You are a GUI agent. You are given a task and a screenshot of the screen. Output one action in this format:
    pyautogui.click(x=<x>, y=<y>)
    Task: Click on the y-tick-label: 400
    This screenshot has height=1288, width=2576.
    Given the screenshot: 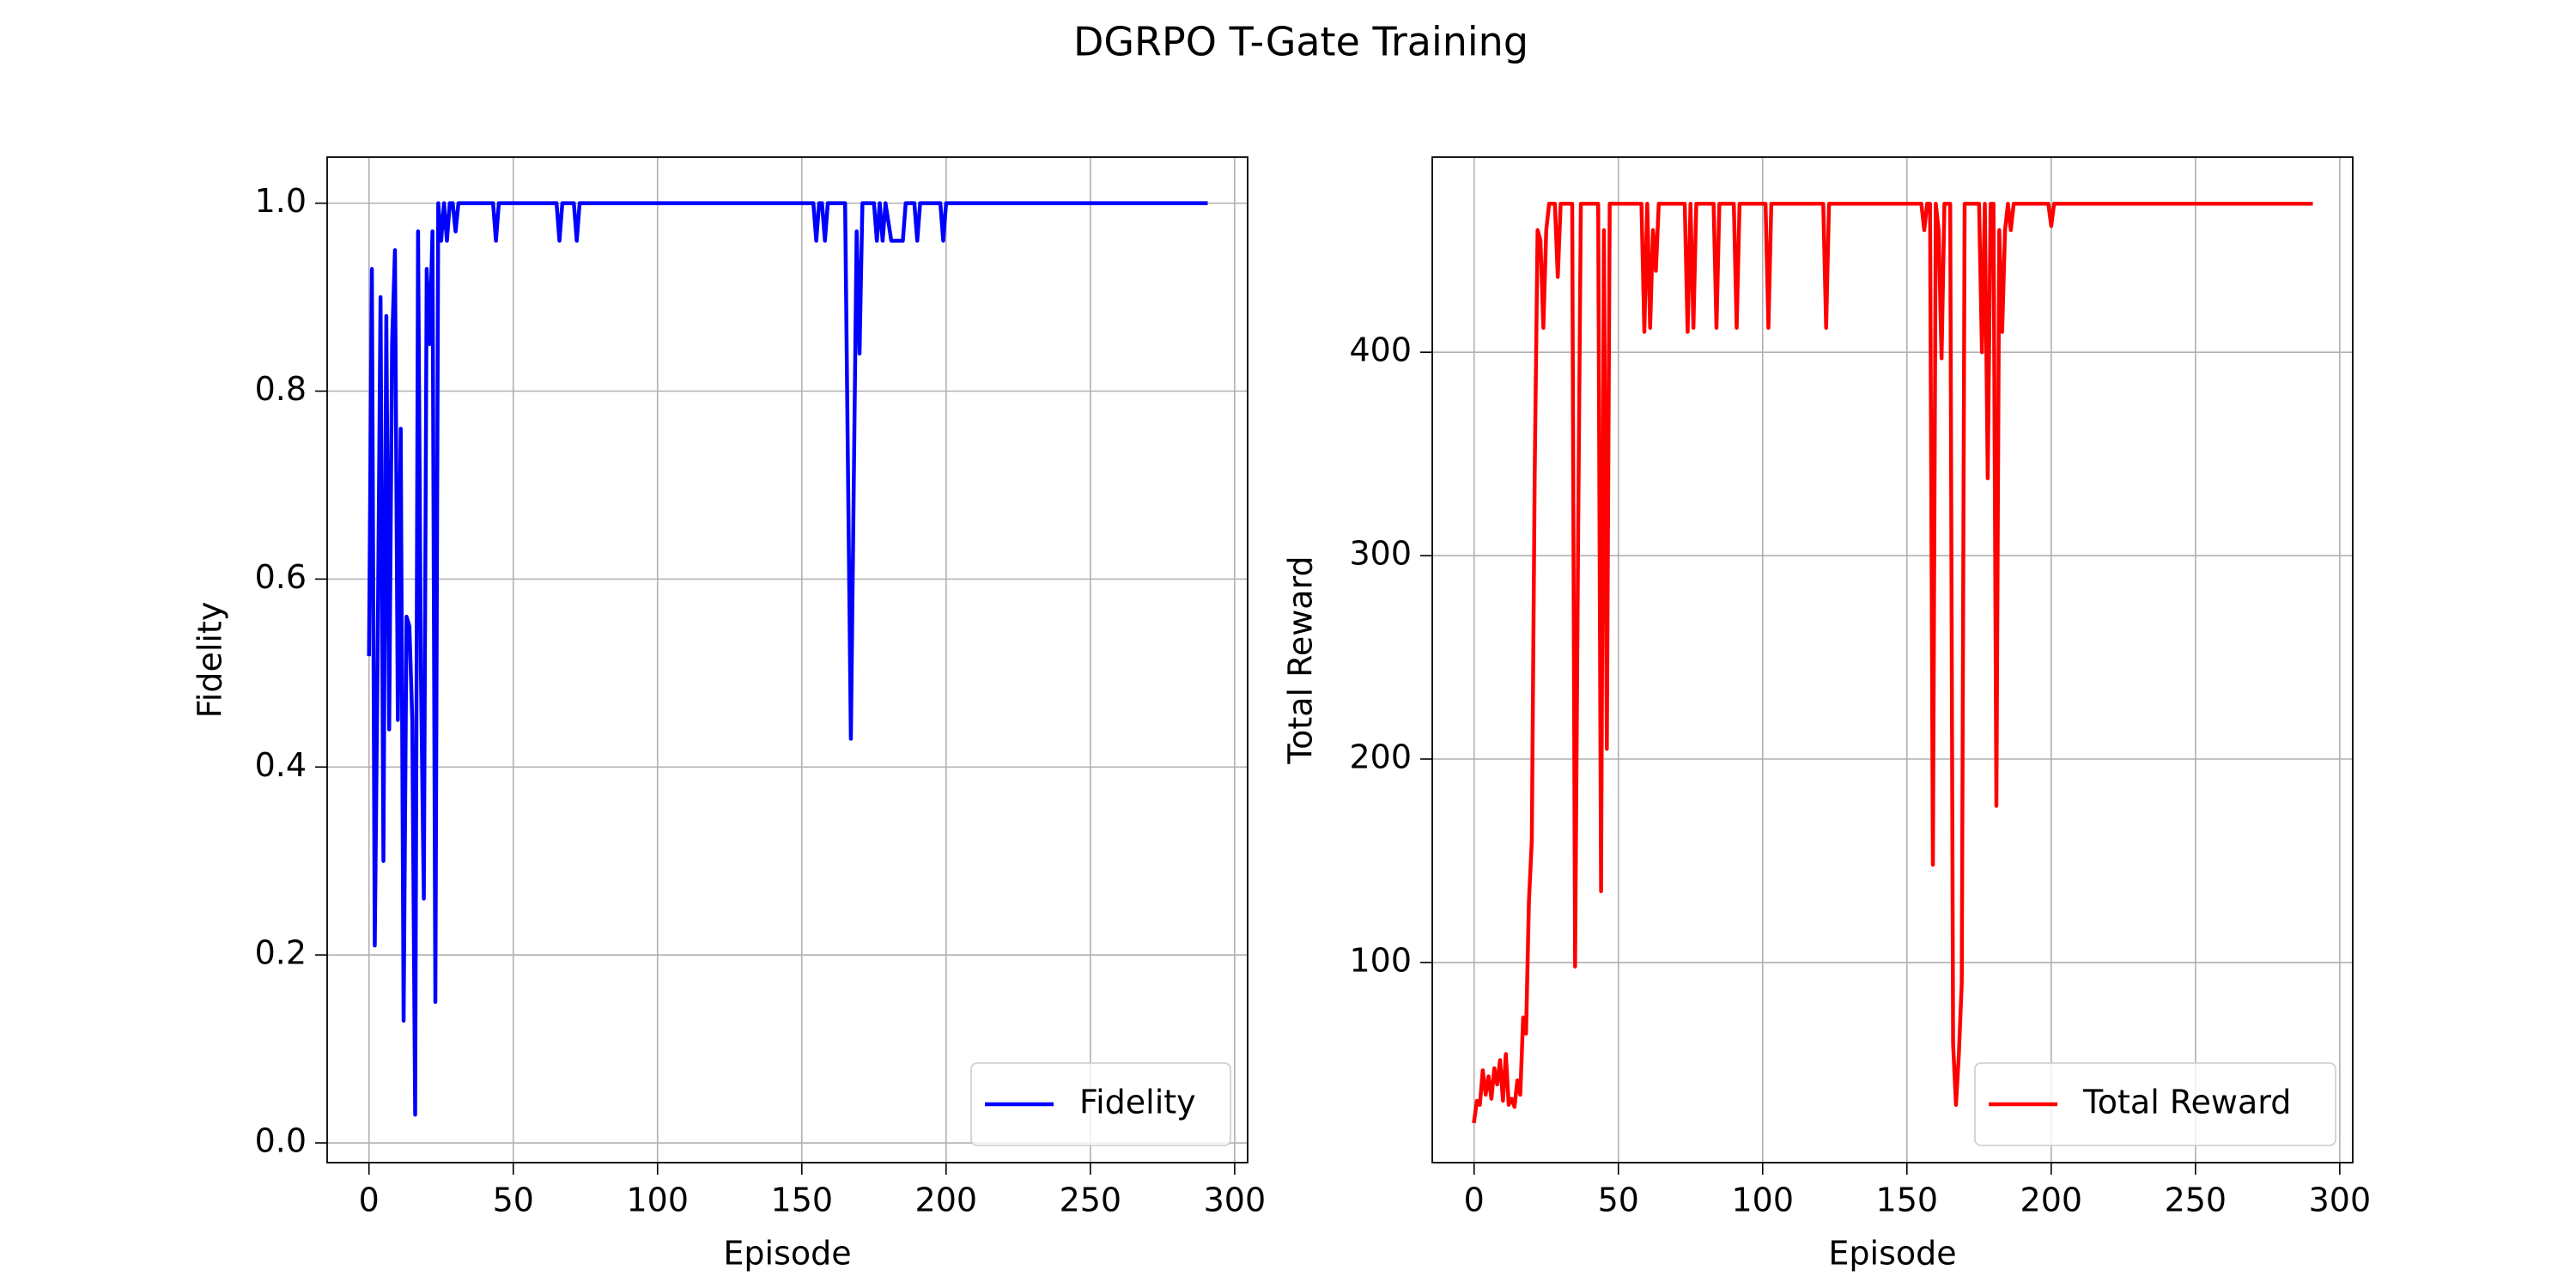 What is the action you would take?
    pyautogui.click(x=1380, y=350)
    